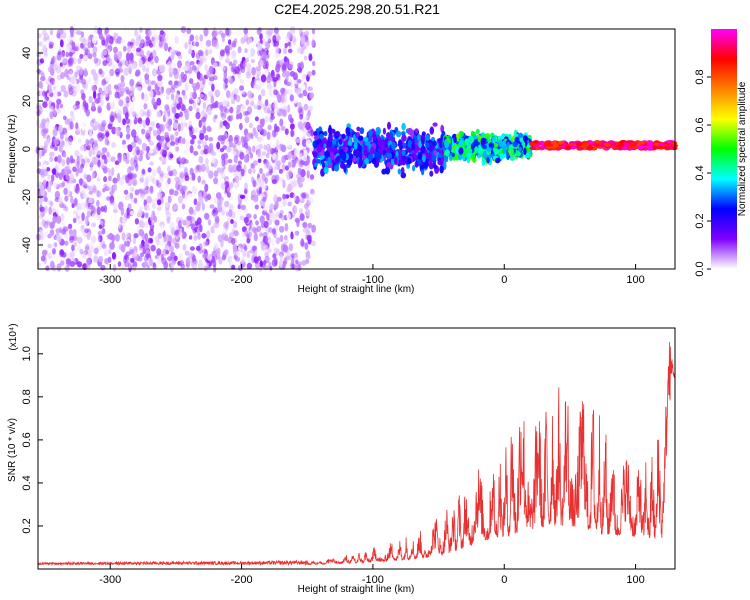 The image size is (750, 600). I want to click on colorbar-label: Normalized spectral amplitude, so click(742, 148).